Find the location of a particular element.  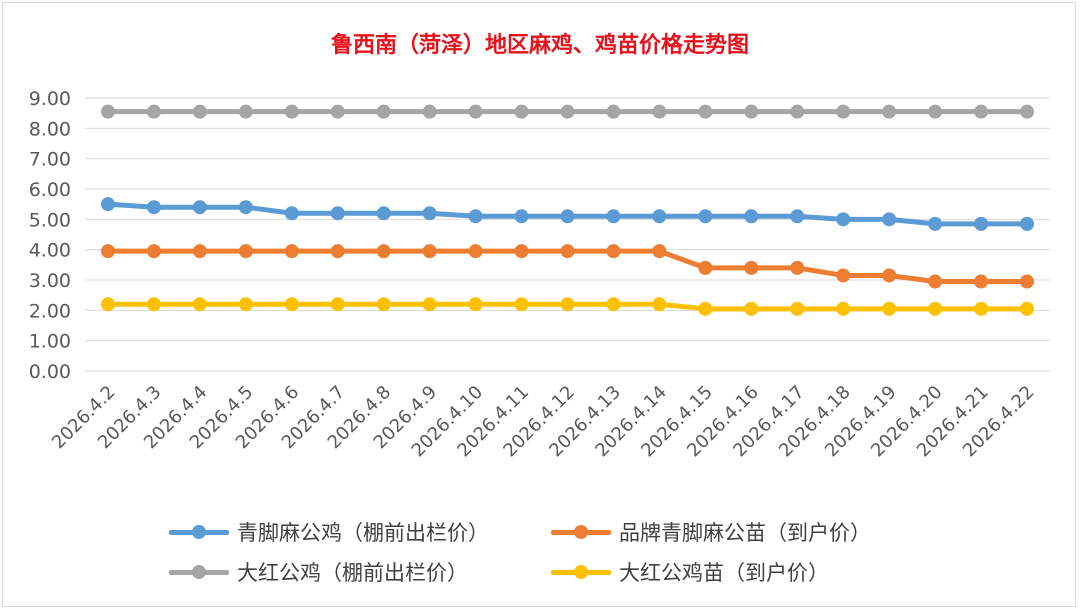

legend-label-series-2: 大红公鸡（棚前出栏价） is located at coordinates (352, 573).